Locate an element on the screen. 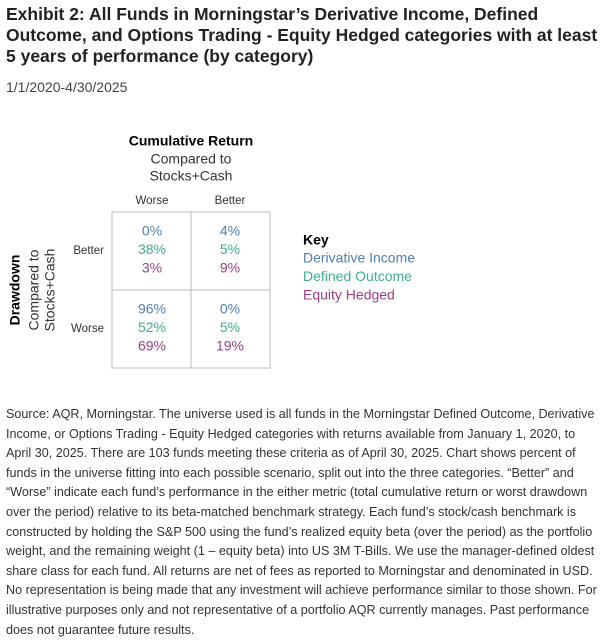  cell-value: 96% is located at coordinates (152, 309).